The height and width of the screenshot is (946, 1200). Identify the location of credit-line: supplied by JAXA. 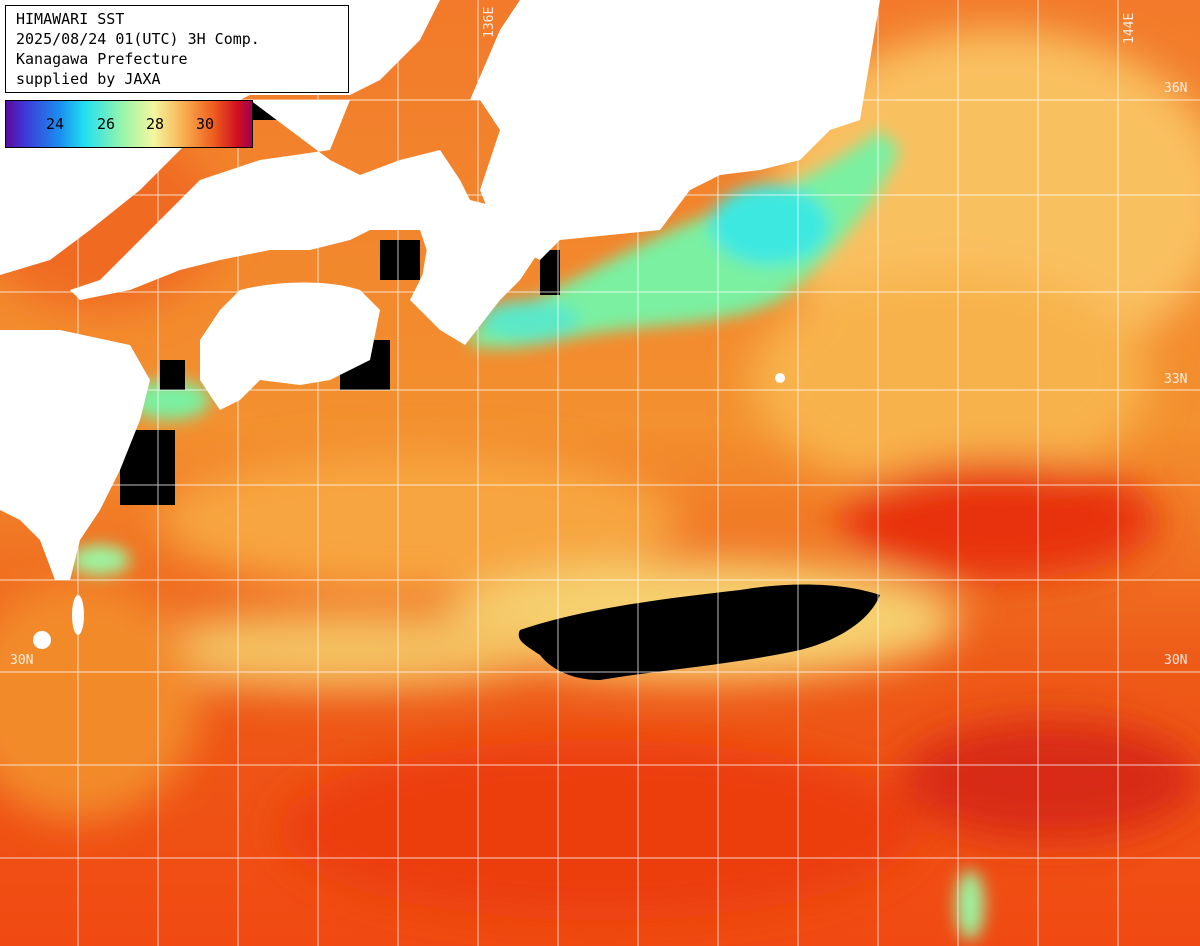
(88, 79).